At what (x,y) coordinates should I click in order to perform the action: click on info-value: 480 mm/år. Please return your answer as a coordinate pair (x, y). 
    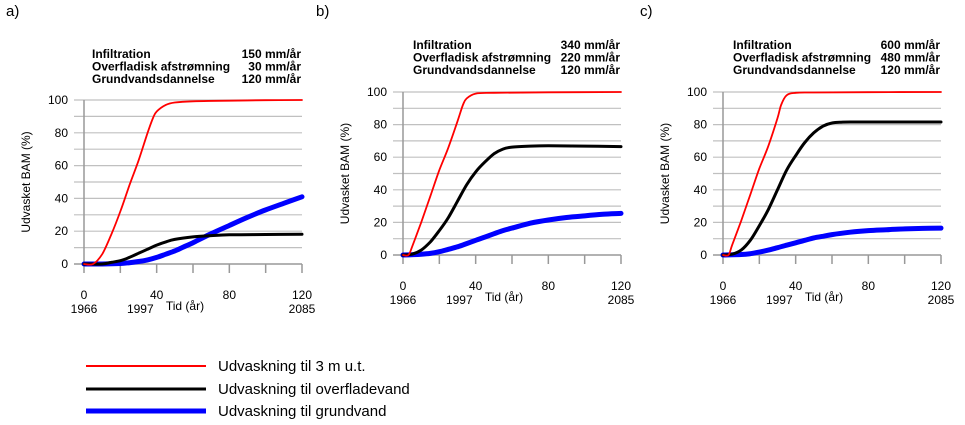
    Looking at the image, I should click on (911, 58).